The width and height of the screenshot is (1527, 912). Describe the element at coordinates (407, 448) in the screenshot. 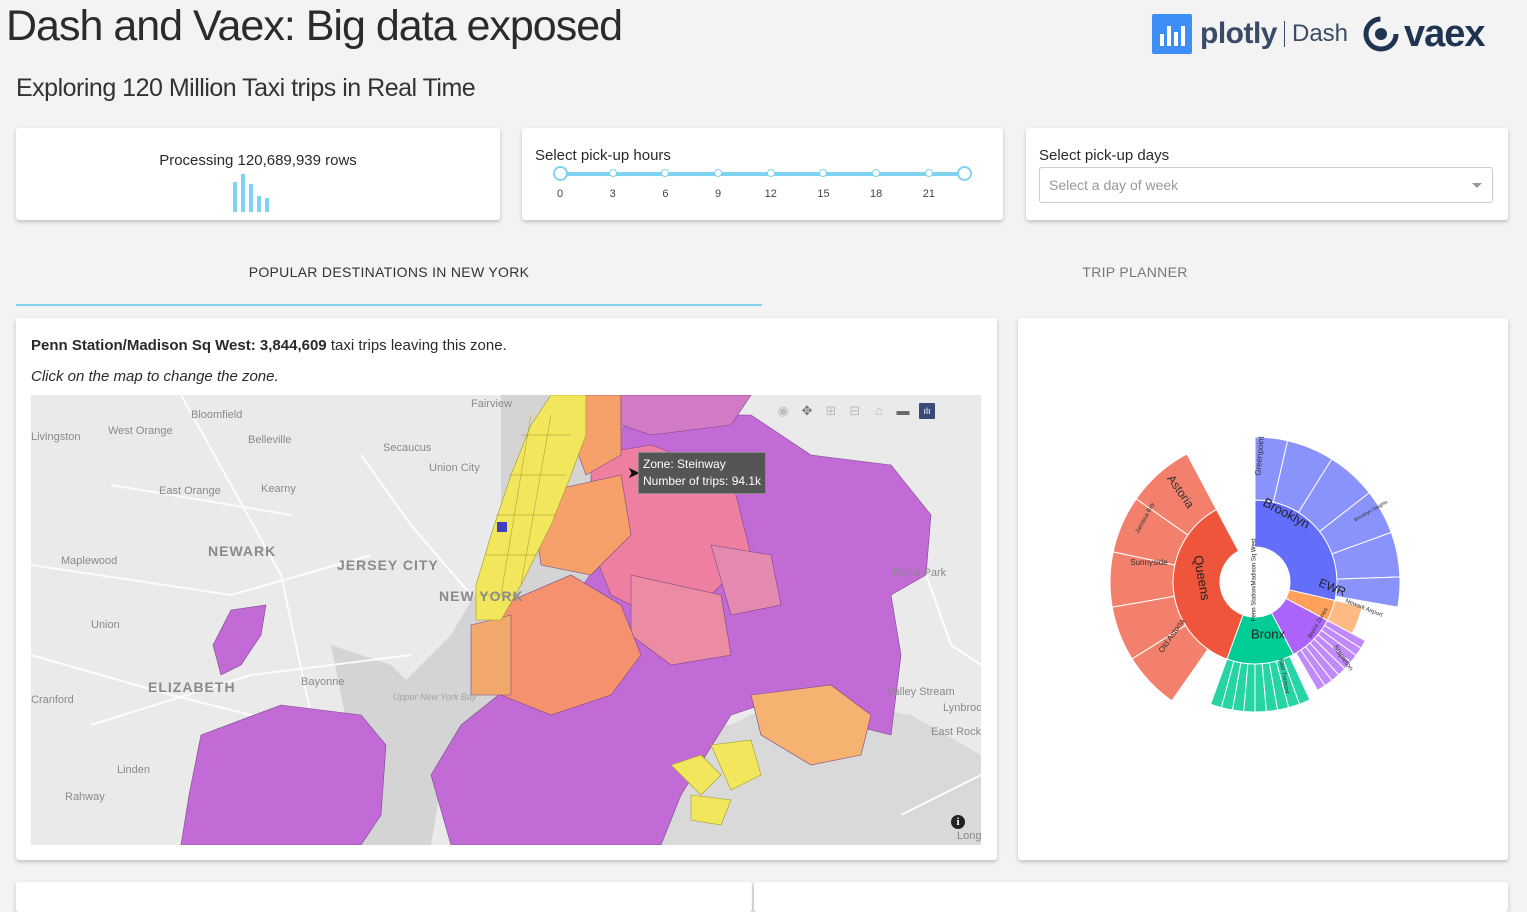

I see `map-label-secaucus: Secaucus` at that location.